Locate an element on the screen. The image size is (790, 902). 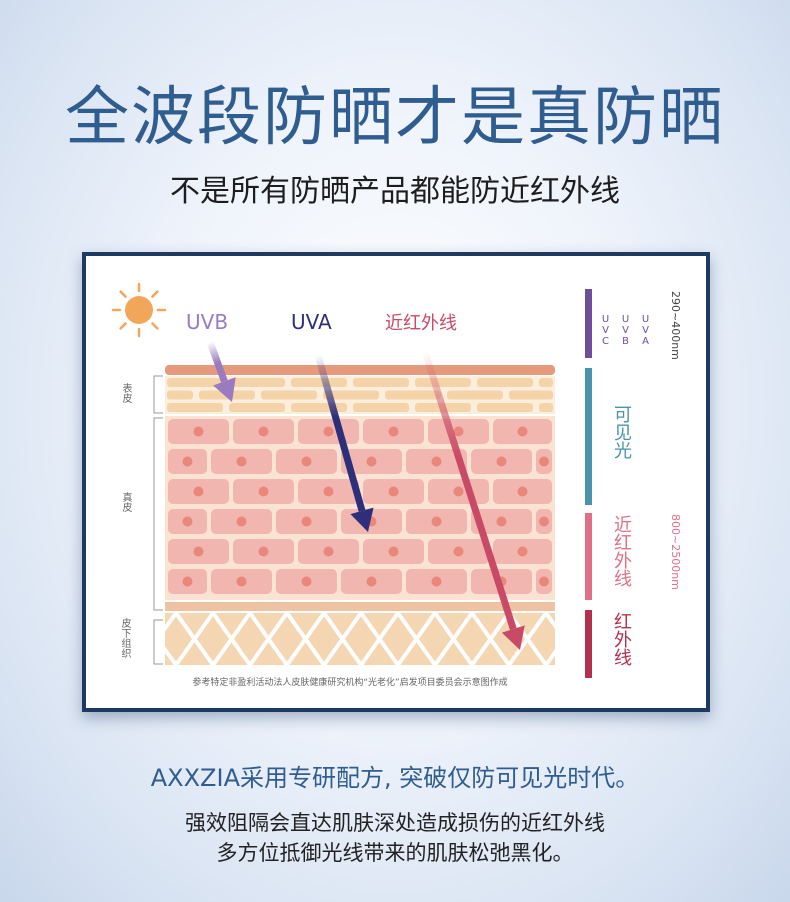
ray-label-uvb: UVB is located at coordinates (207, 322).